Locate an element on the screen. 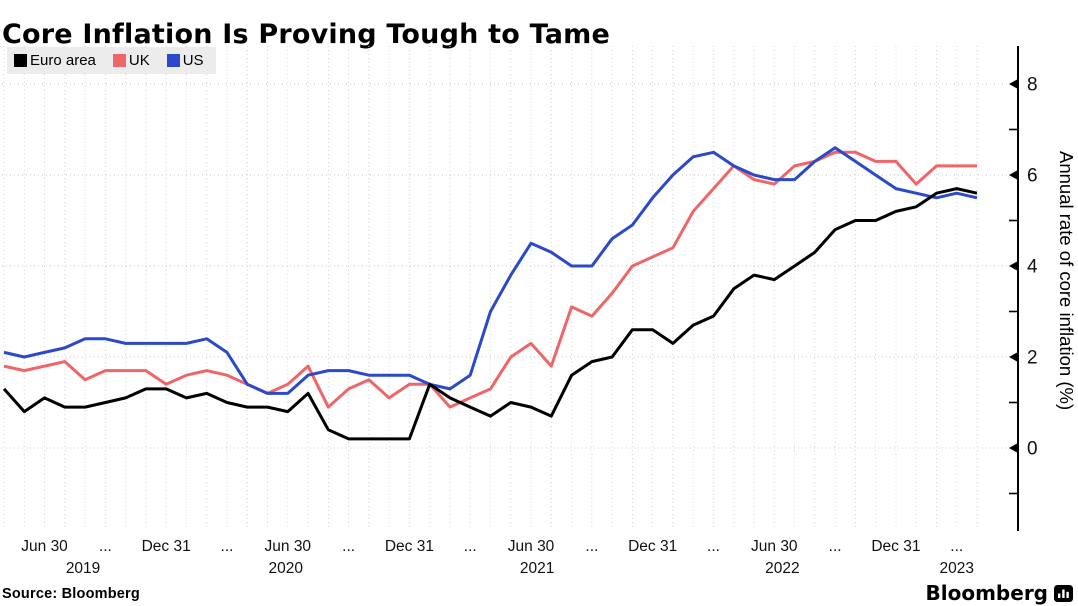  bloomberg-wordmark: Bloomberg is located at coordinates (999, 593).